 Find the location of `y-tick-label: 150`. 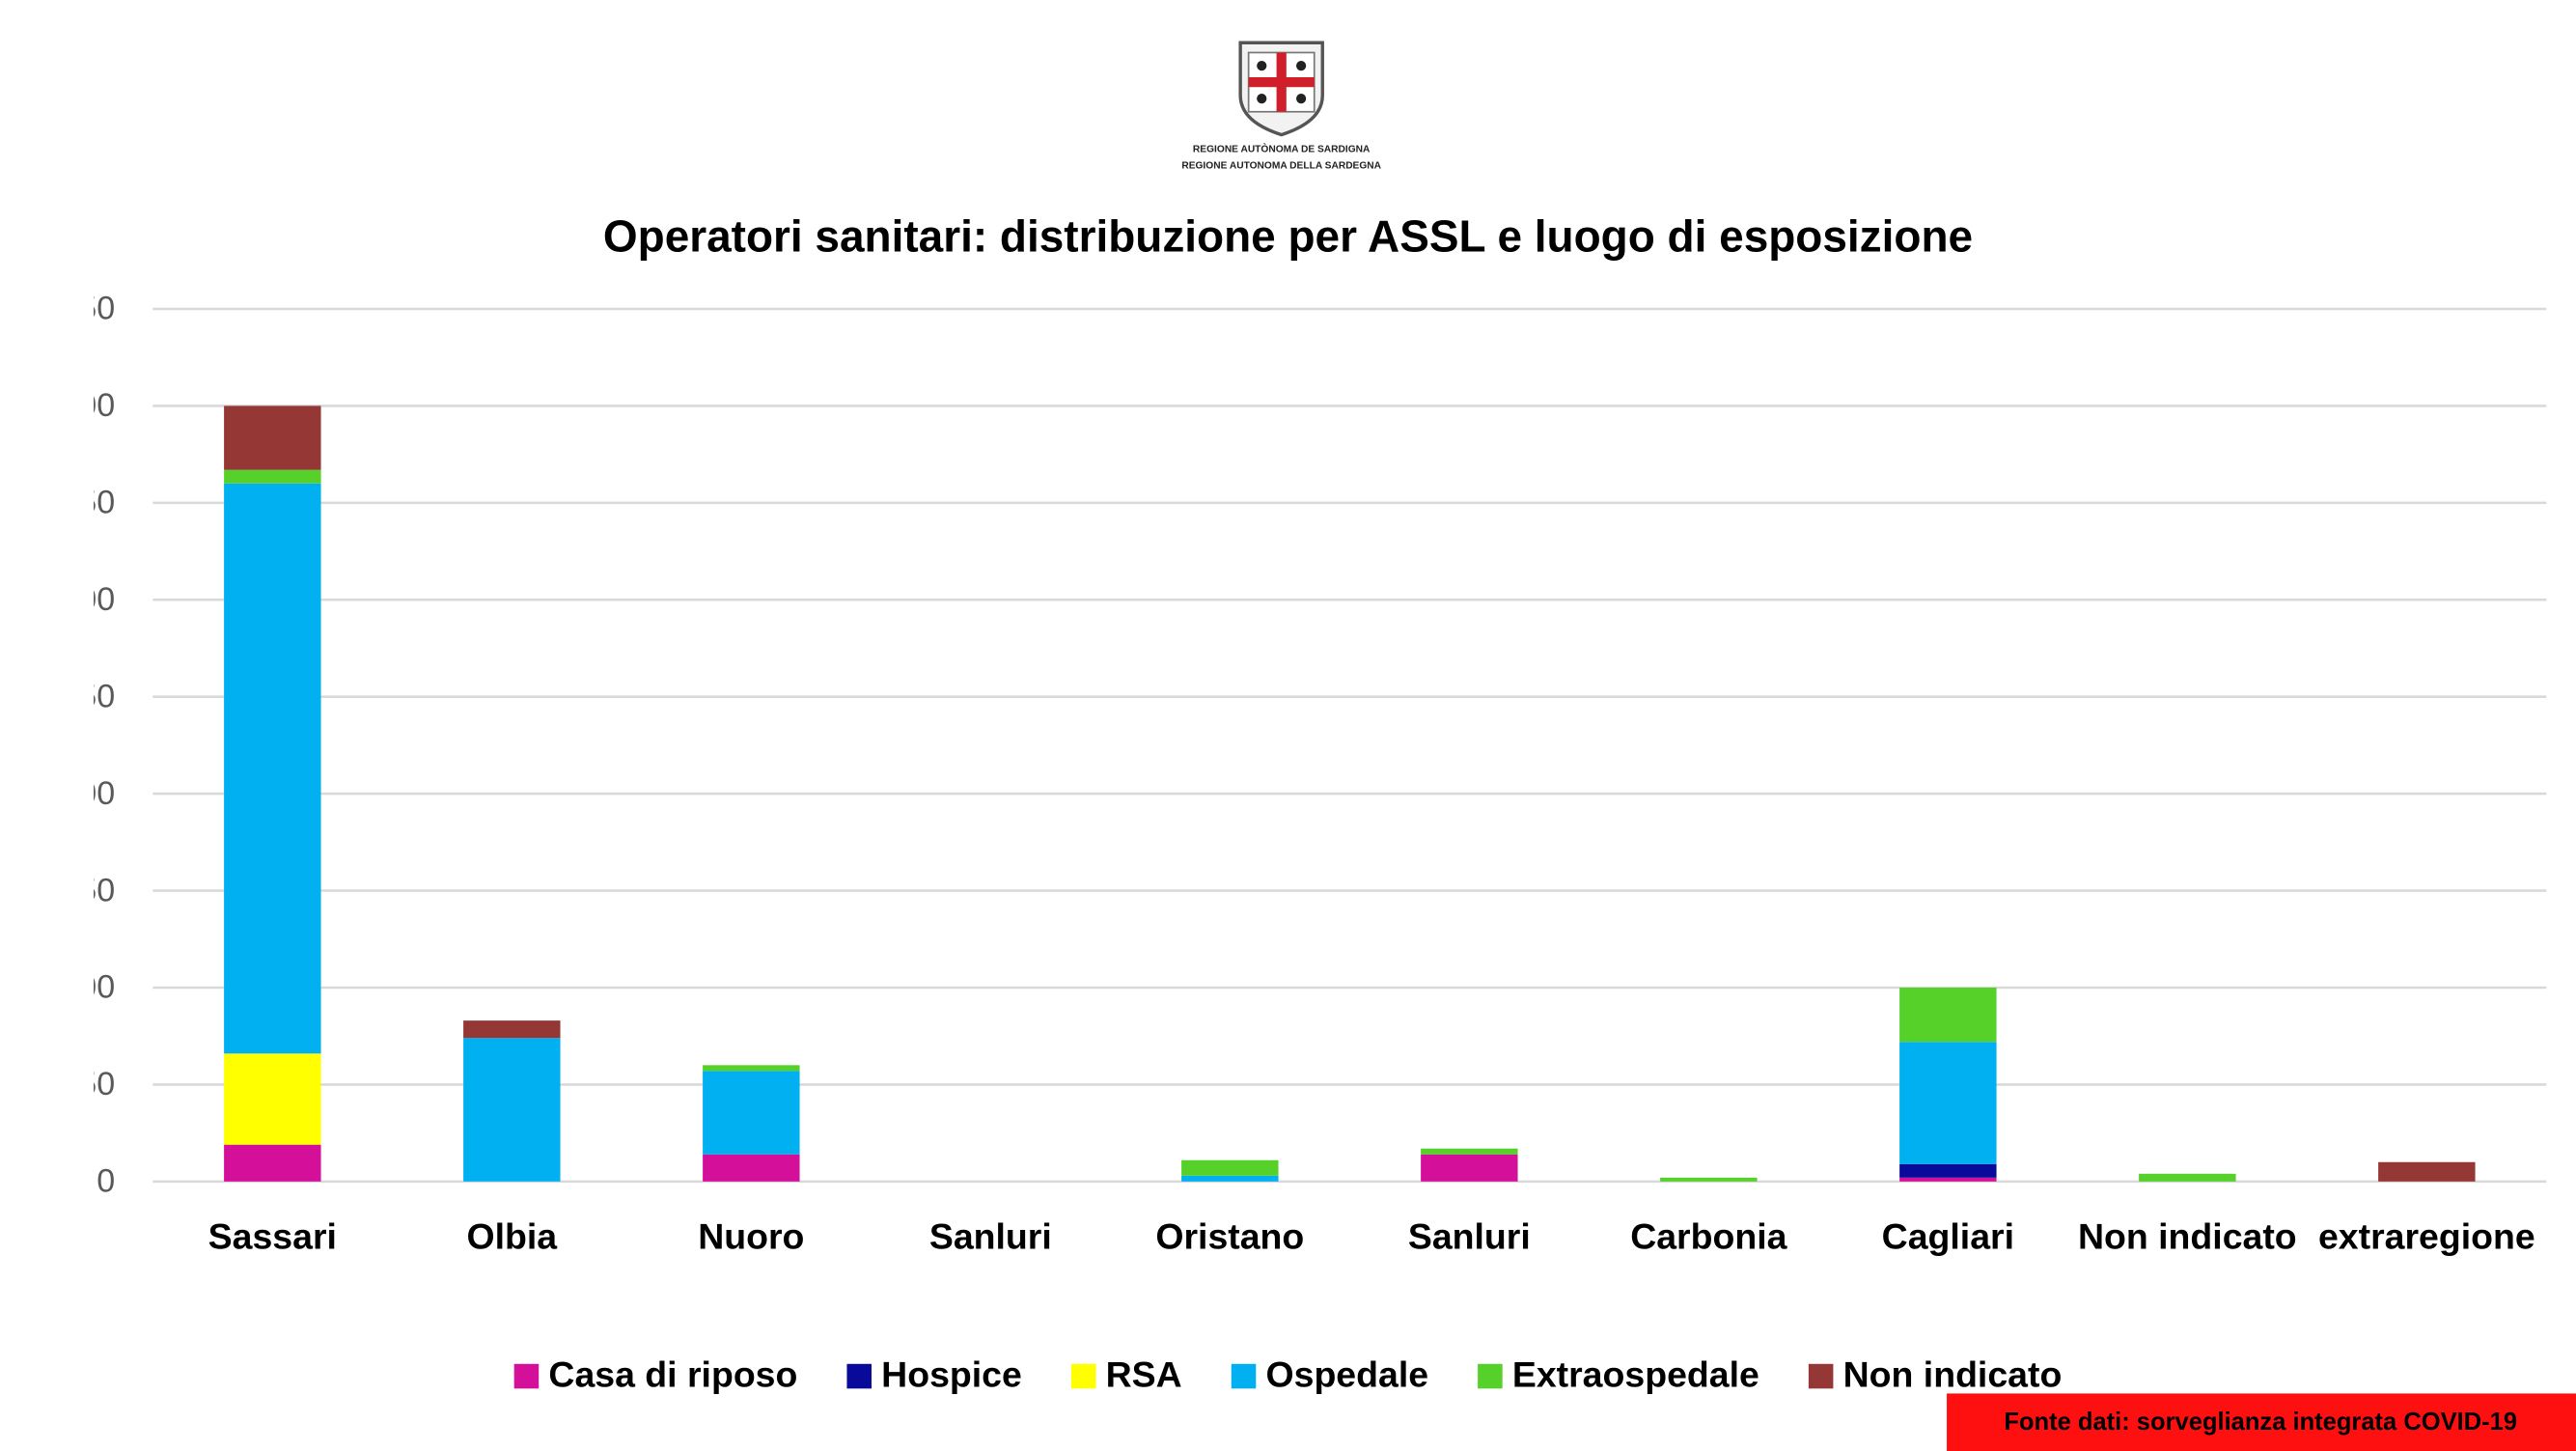

y-tick-label: 150 is located at coordinates (87, 890).